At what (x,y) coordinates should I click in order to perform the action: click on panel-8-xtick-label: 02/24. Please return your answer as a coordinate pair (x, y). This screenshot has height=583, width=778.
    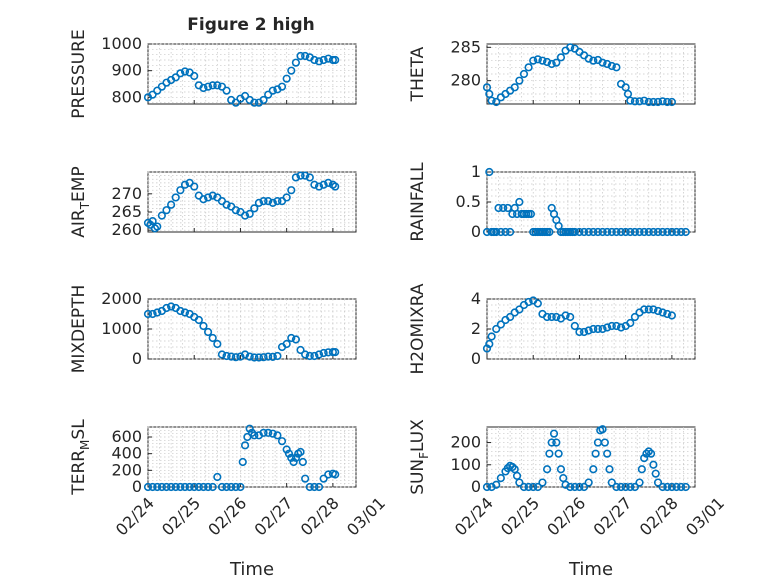
    Looking at the image, I should click on (474, 516).